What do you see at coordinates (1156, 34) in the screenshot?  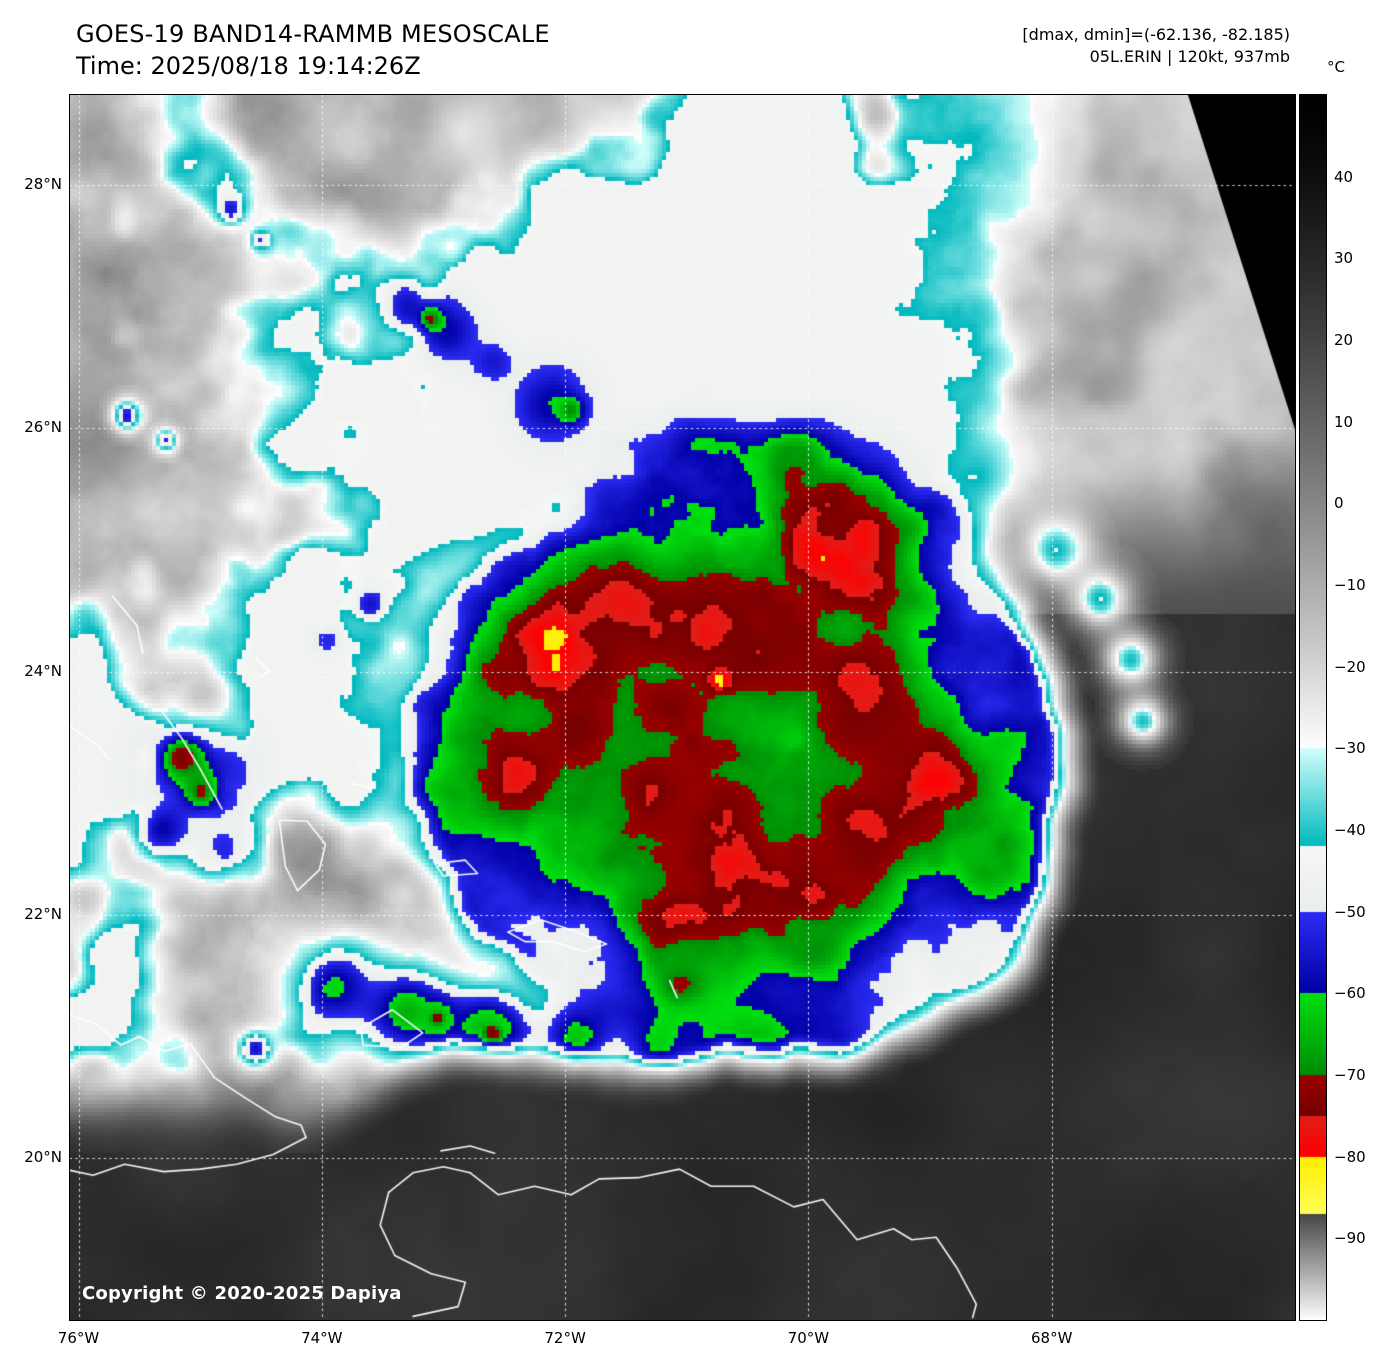 I see `dmax-dmin-readout: [dmax, dmin]=(-62.136, -82.185)` at bounding box center [1156, 34].